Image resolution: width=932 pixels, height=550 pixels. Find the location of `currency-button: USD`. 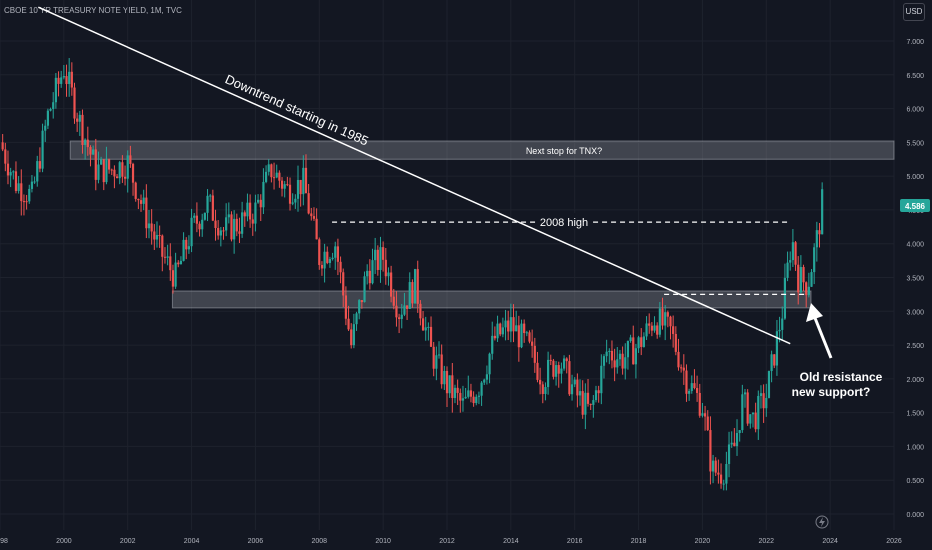

currency-button: USD is located at coordinates (914, 12).